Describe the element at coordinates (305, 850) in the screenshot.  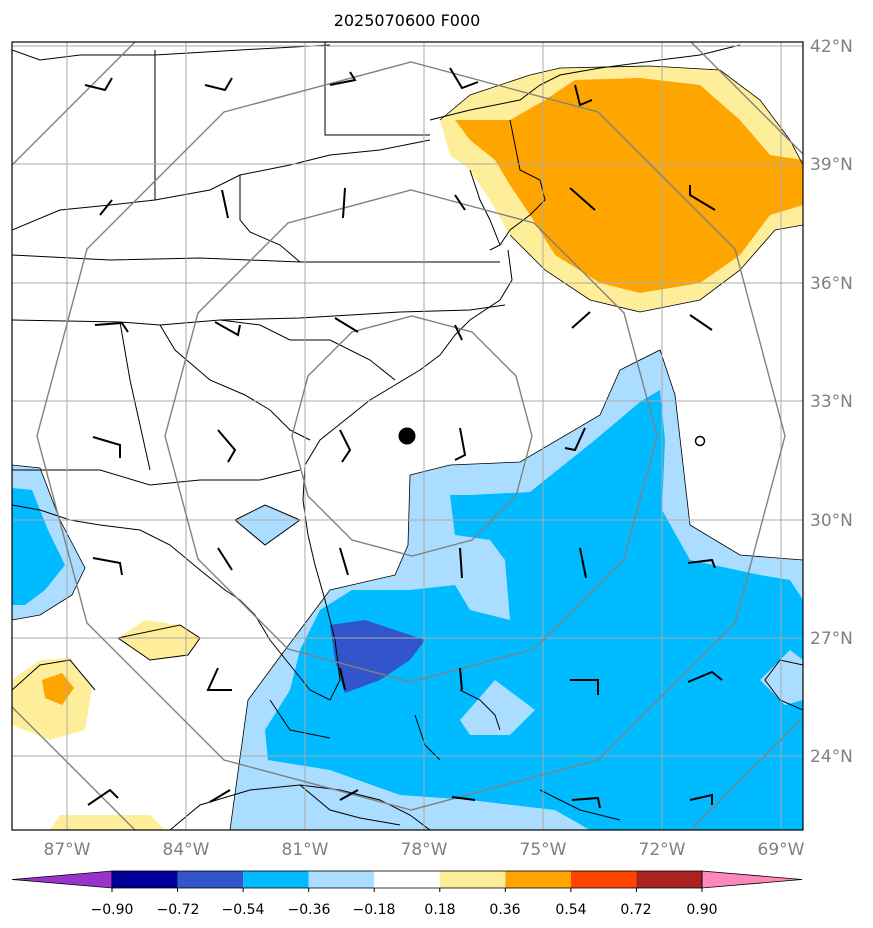
I see `lon-label: 81°W` at that location.